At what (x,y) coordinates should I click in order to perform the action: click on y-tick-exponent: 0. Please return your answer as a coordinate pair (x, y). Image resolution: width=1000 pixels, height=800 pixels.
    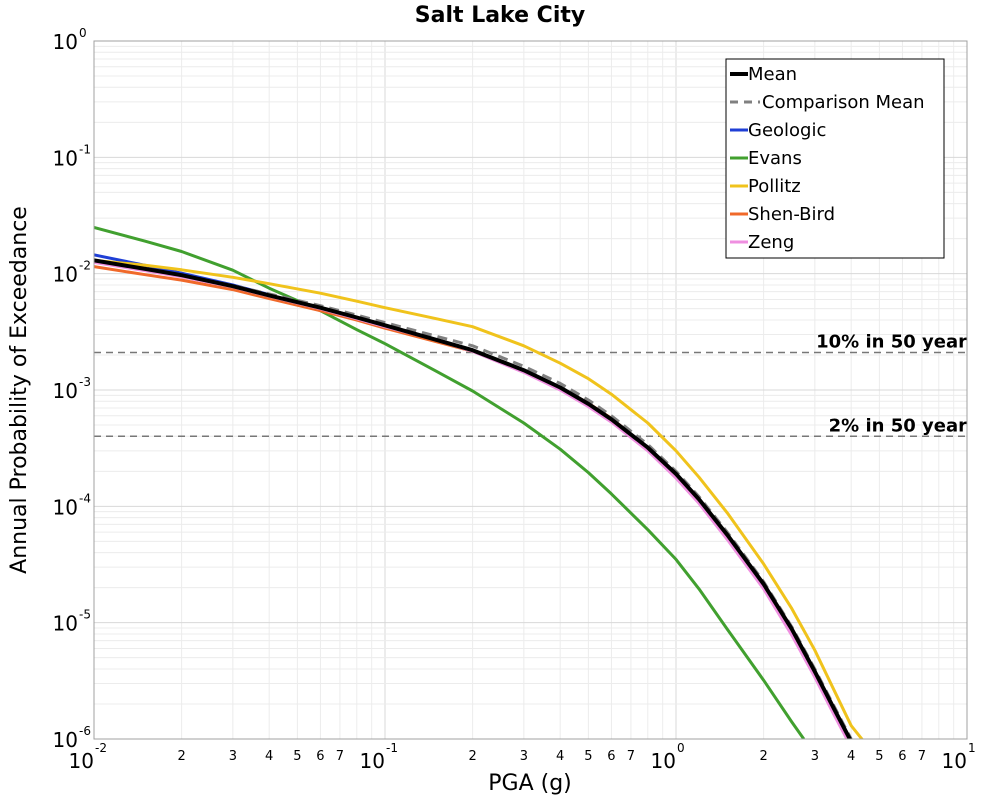
    Looking at the image, I should click on (83, 33).